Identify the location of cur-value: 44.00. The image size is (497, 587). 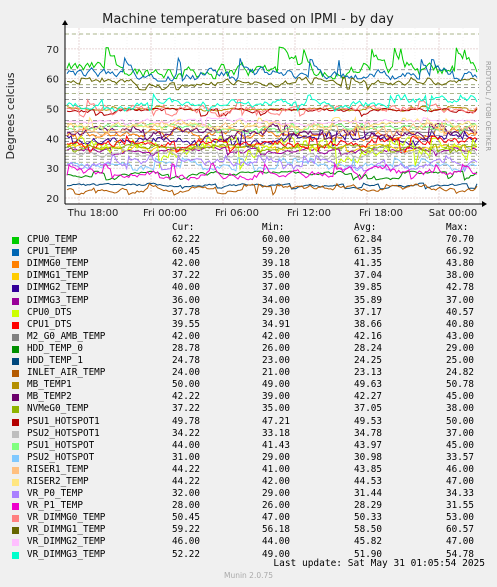
(186, 445).